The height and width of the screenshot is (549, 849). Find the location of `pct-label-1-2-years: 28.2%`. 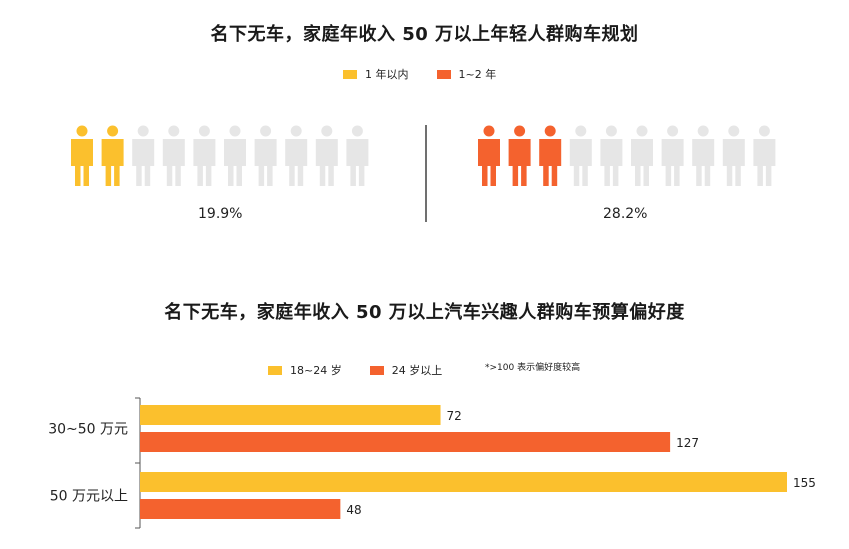

pct-label-1-2-years: 28.2% is located at coordinates (625, 214).